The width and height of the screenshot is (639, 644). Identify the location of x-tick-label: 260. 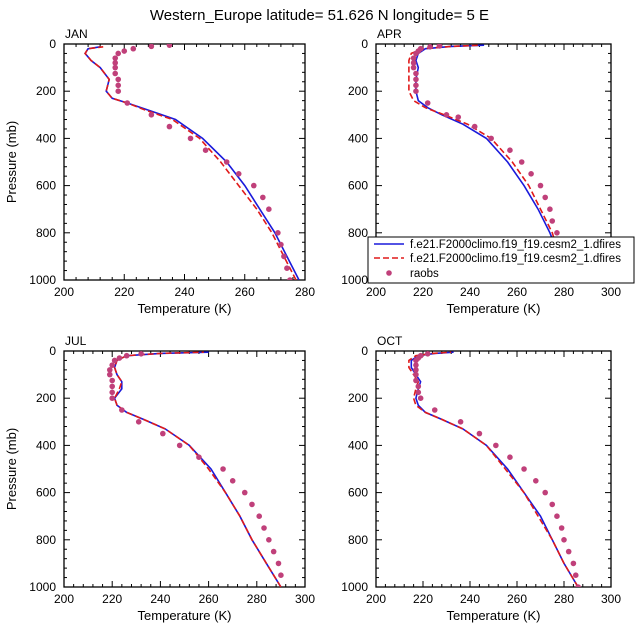
(517, 599).